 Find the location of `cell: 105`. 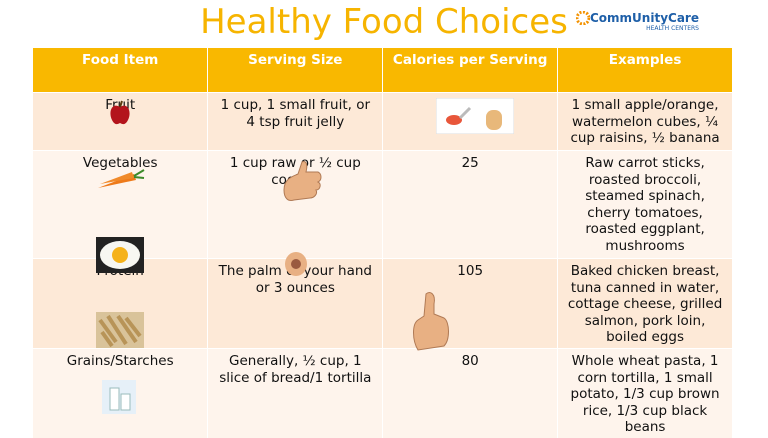

cell: 105 is located at coordinates (470, 303).